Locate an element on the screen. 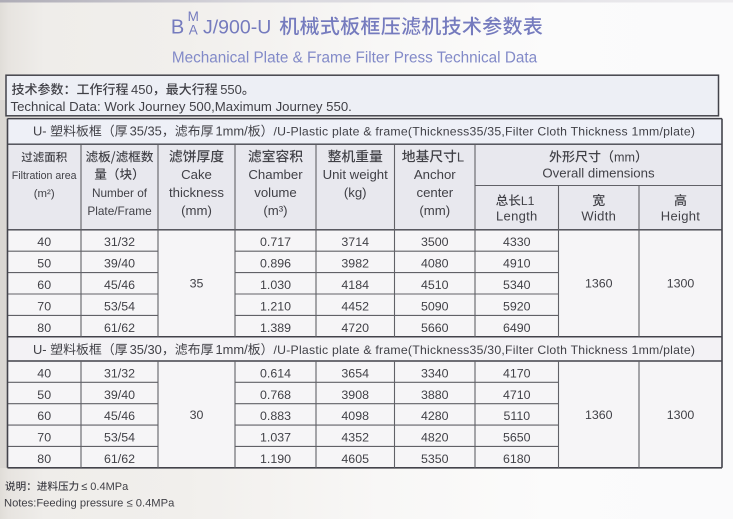 This screenshot has width=733, height=519. svg-text: 35/30 is located at coordinates (146, 349).